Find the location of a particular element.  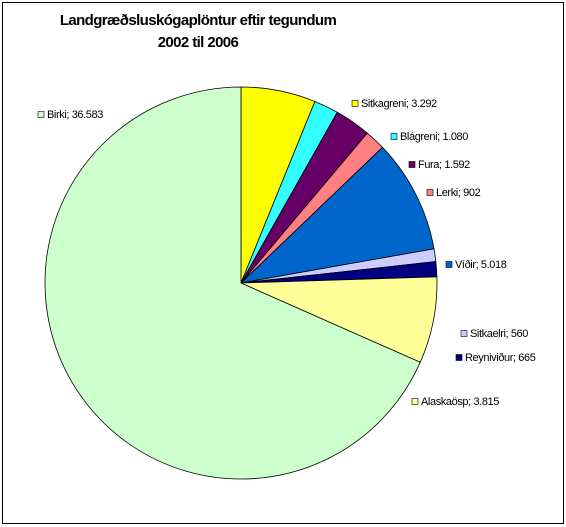

pie-slice is located at coordinates (337, 215).